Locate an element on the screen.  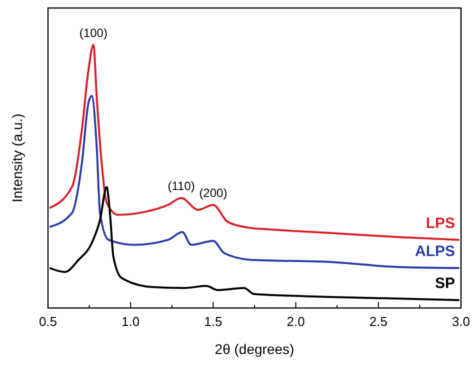
x-tick-label: 3.0 is located at coordinates (461, 321).